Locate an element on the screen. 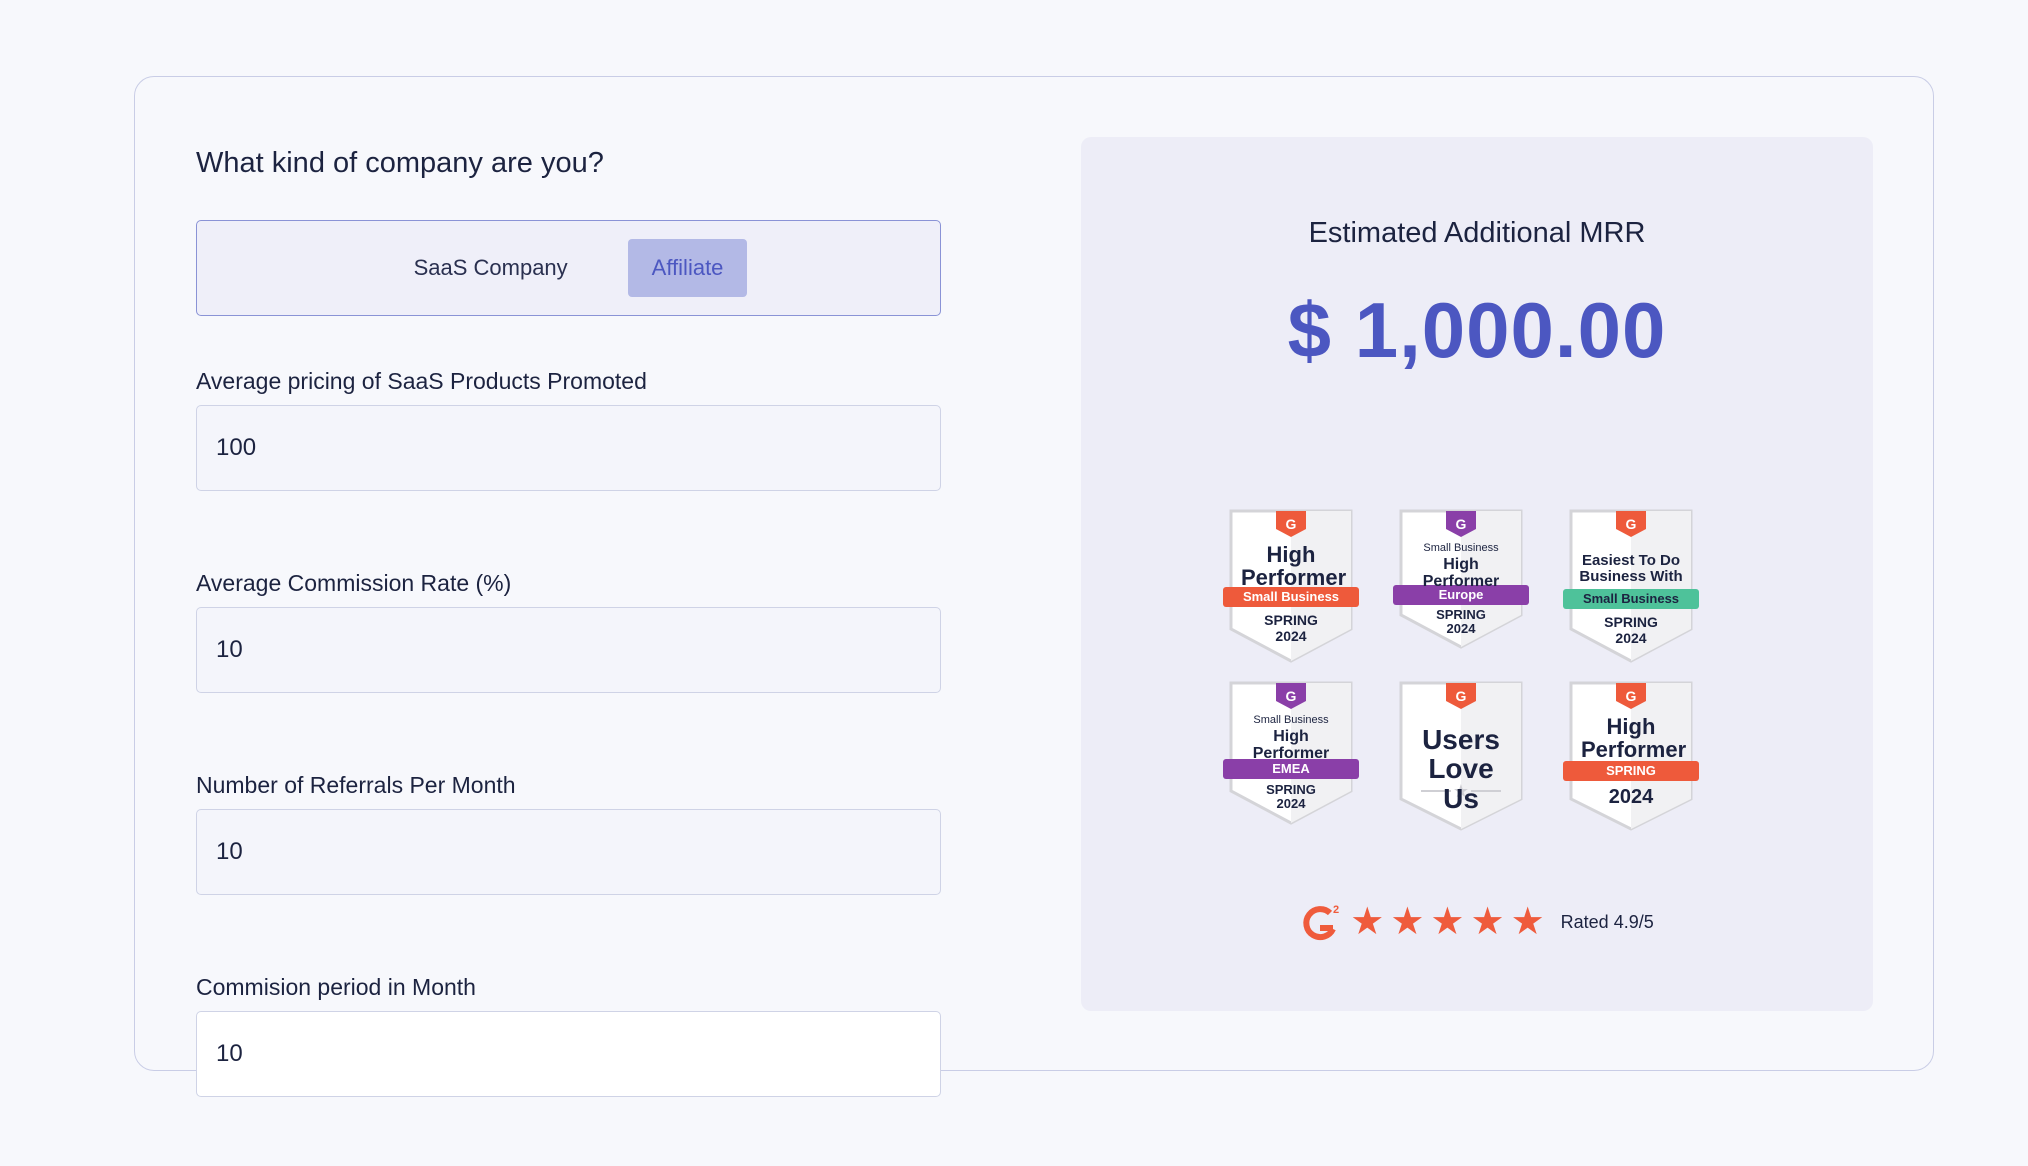 The height and width of the screenshot is (1166, 2028). mrr-value: $ 1,000.00 is located at coordinates (1477, 330).